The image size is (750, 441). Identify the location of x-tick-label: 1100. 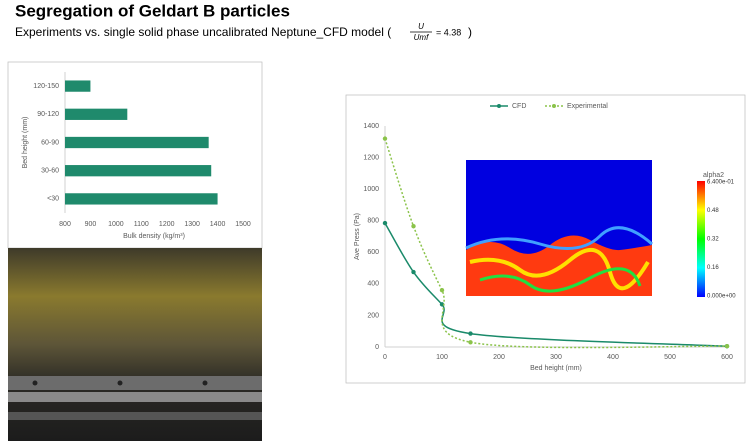
(141, 224).